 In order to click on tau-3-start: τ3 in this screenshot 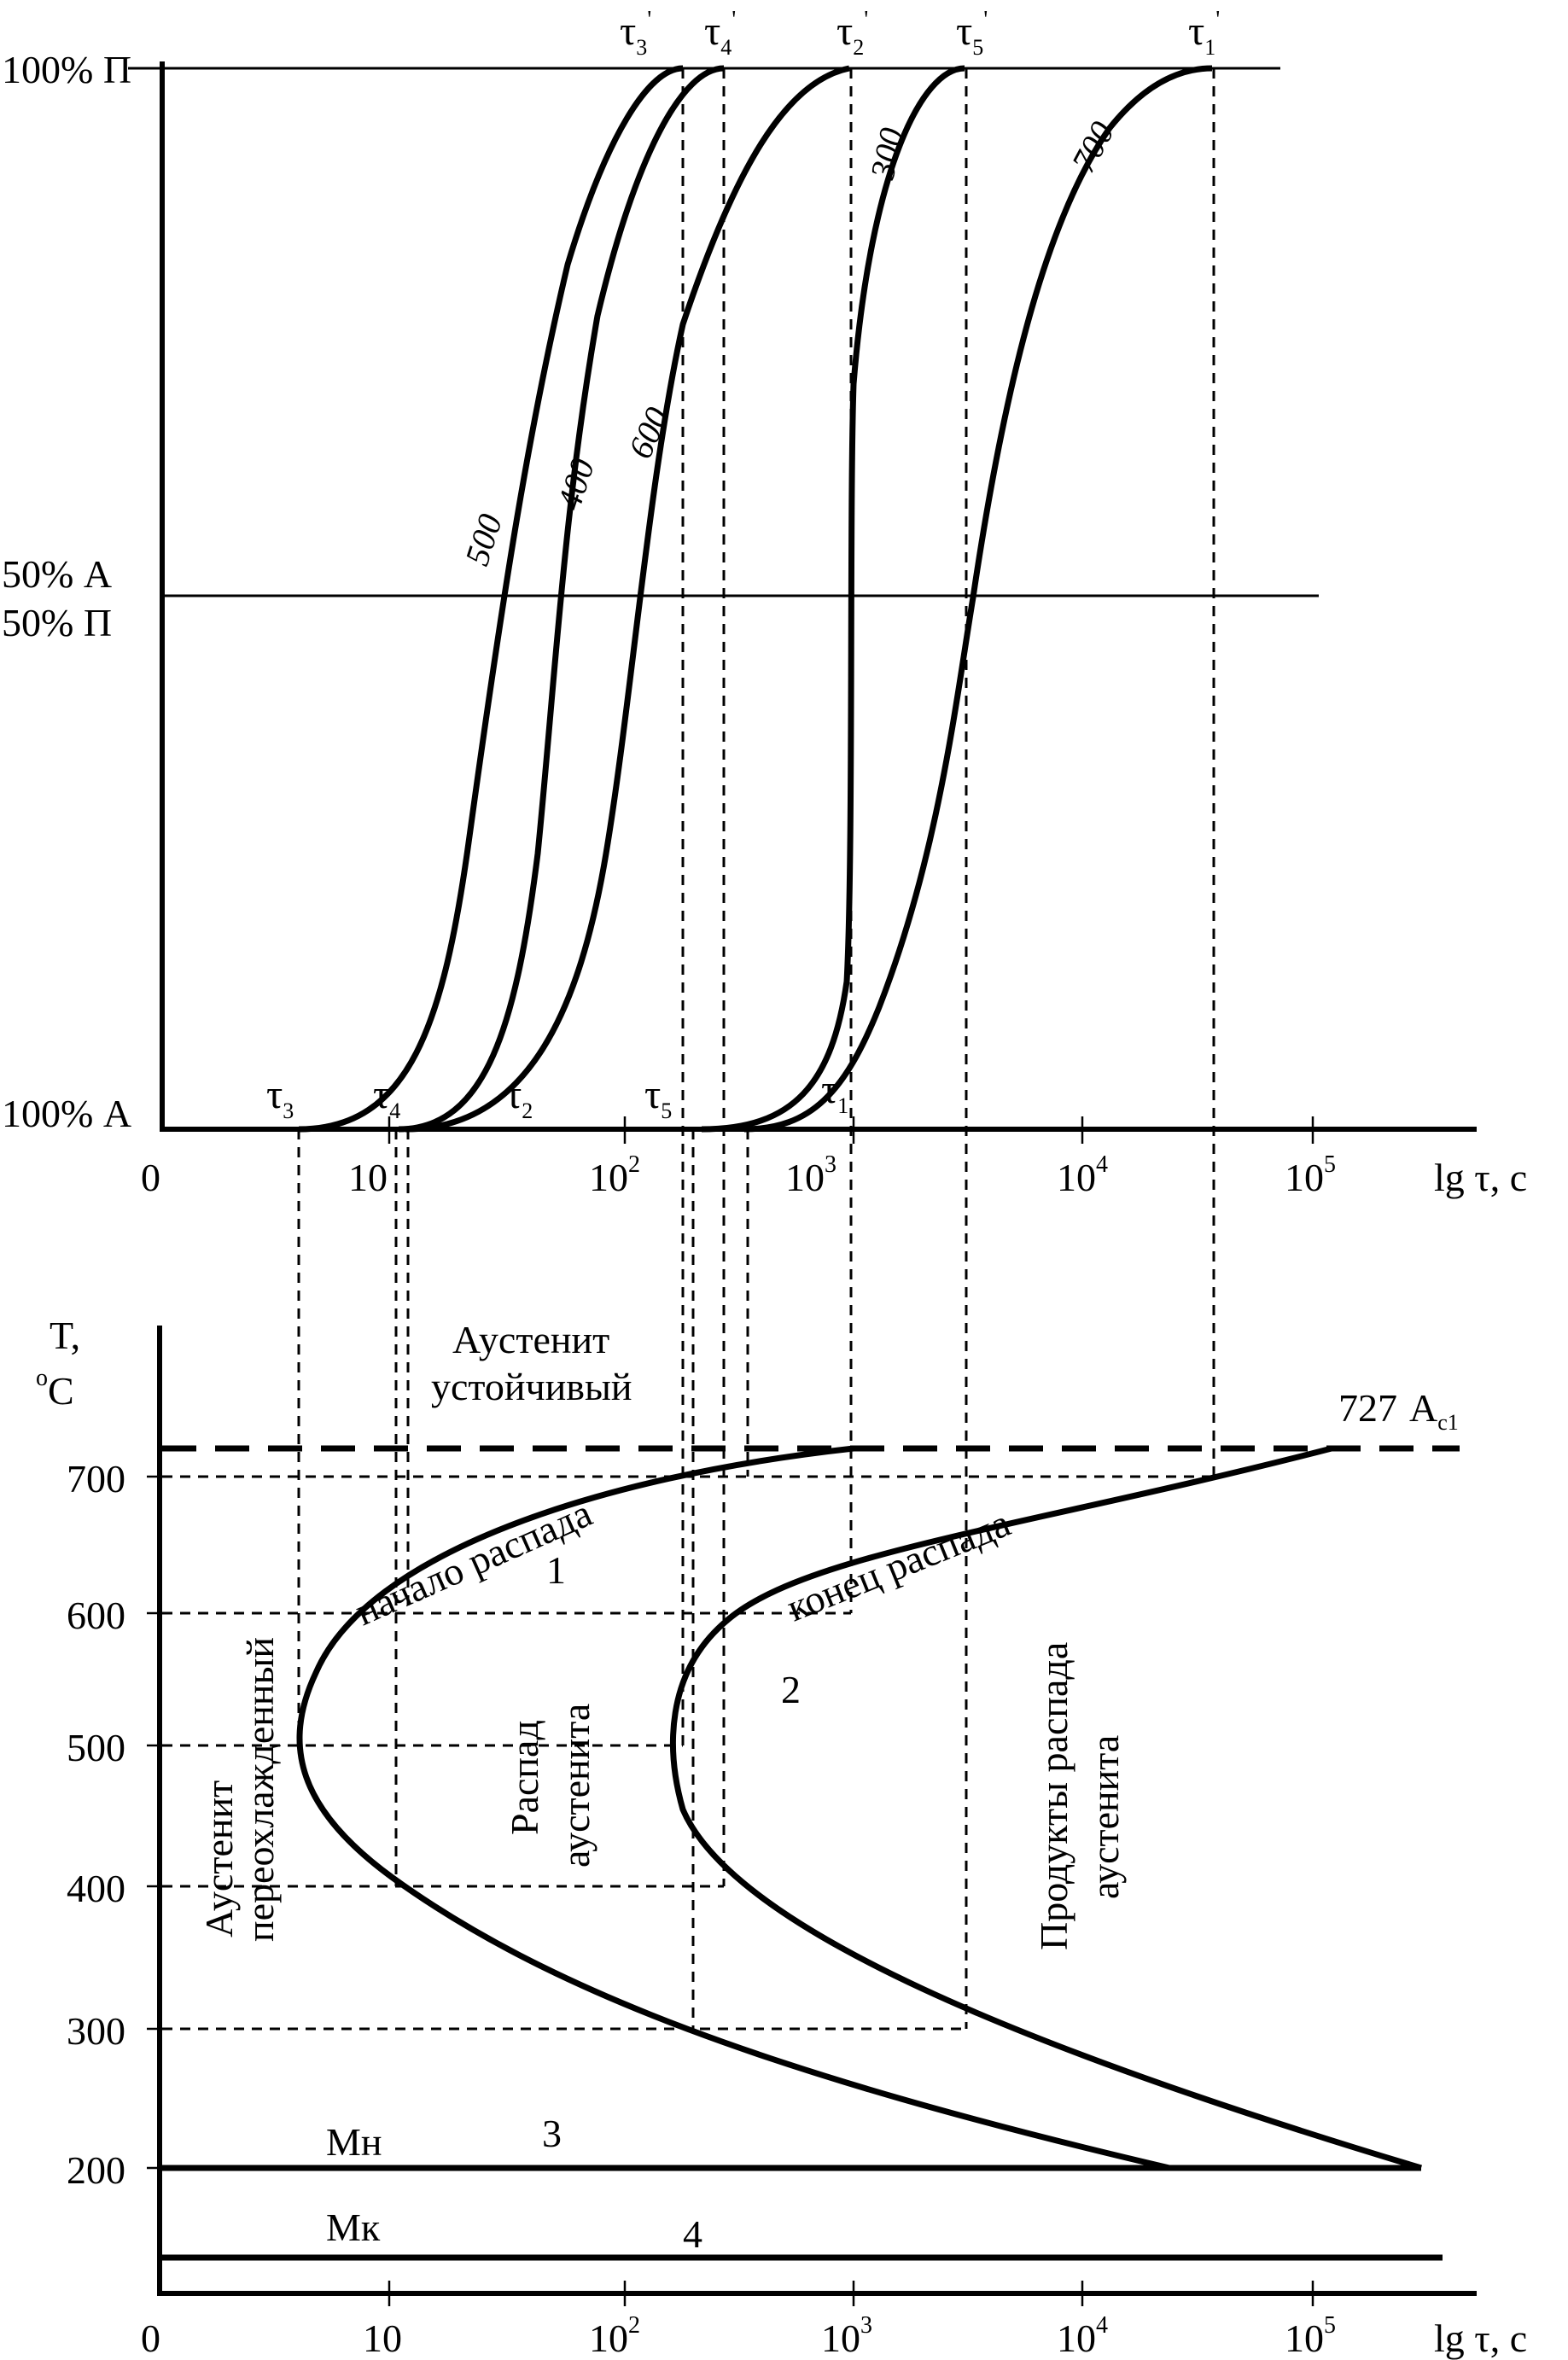, I will do `click(280, 1097)`.